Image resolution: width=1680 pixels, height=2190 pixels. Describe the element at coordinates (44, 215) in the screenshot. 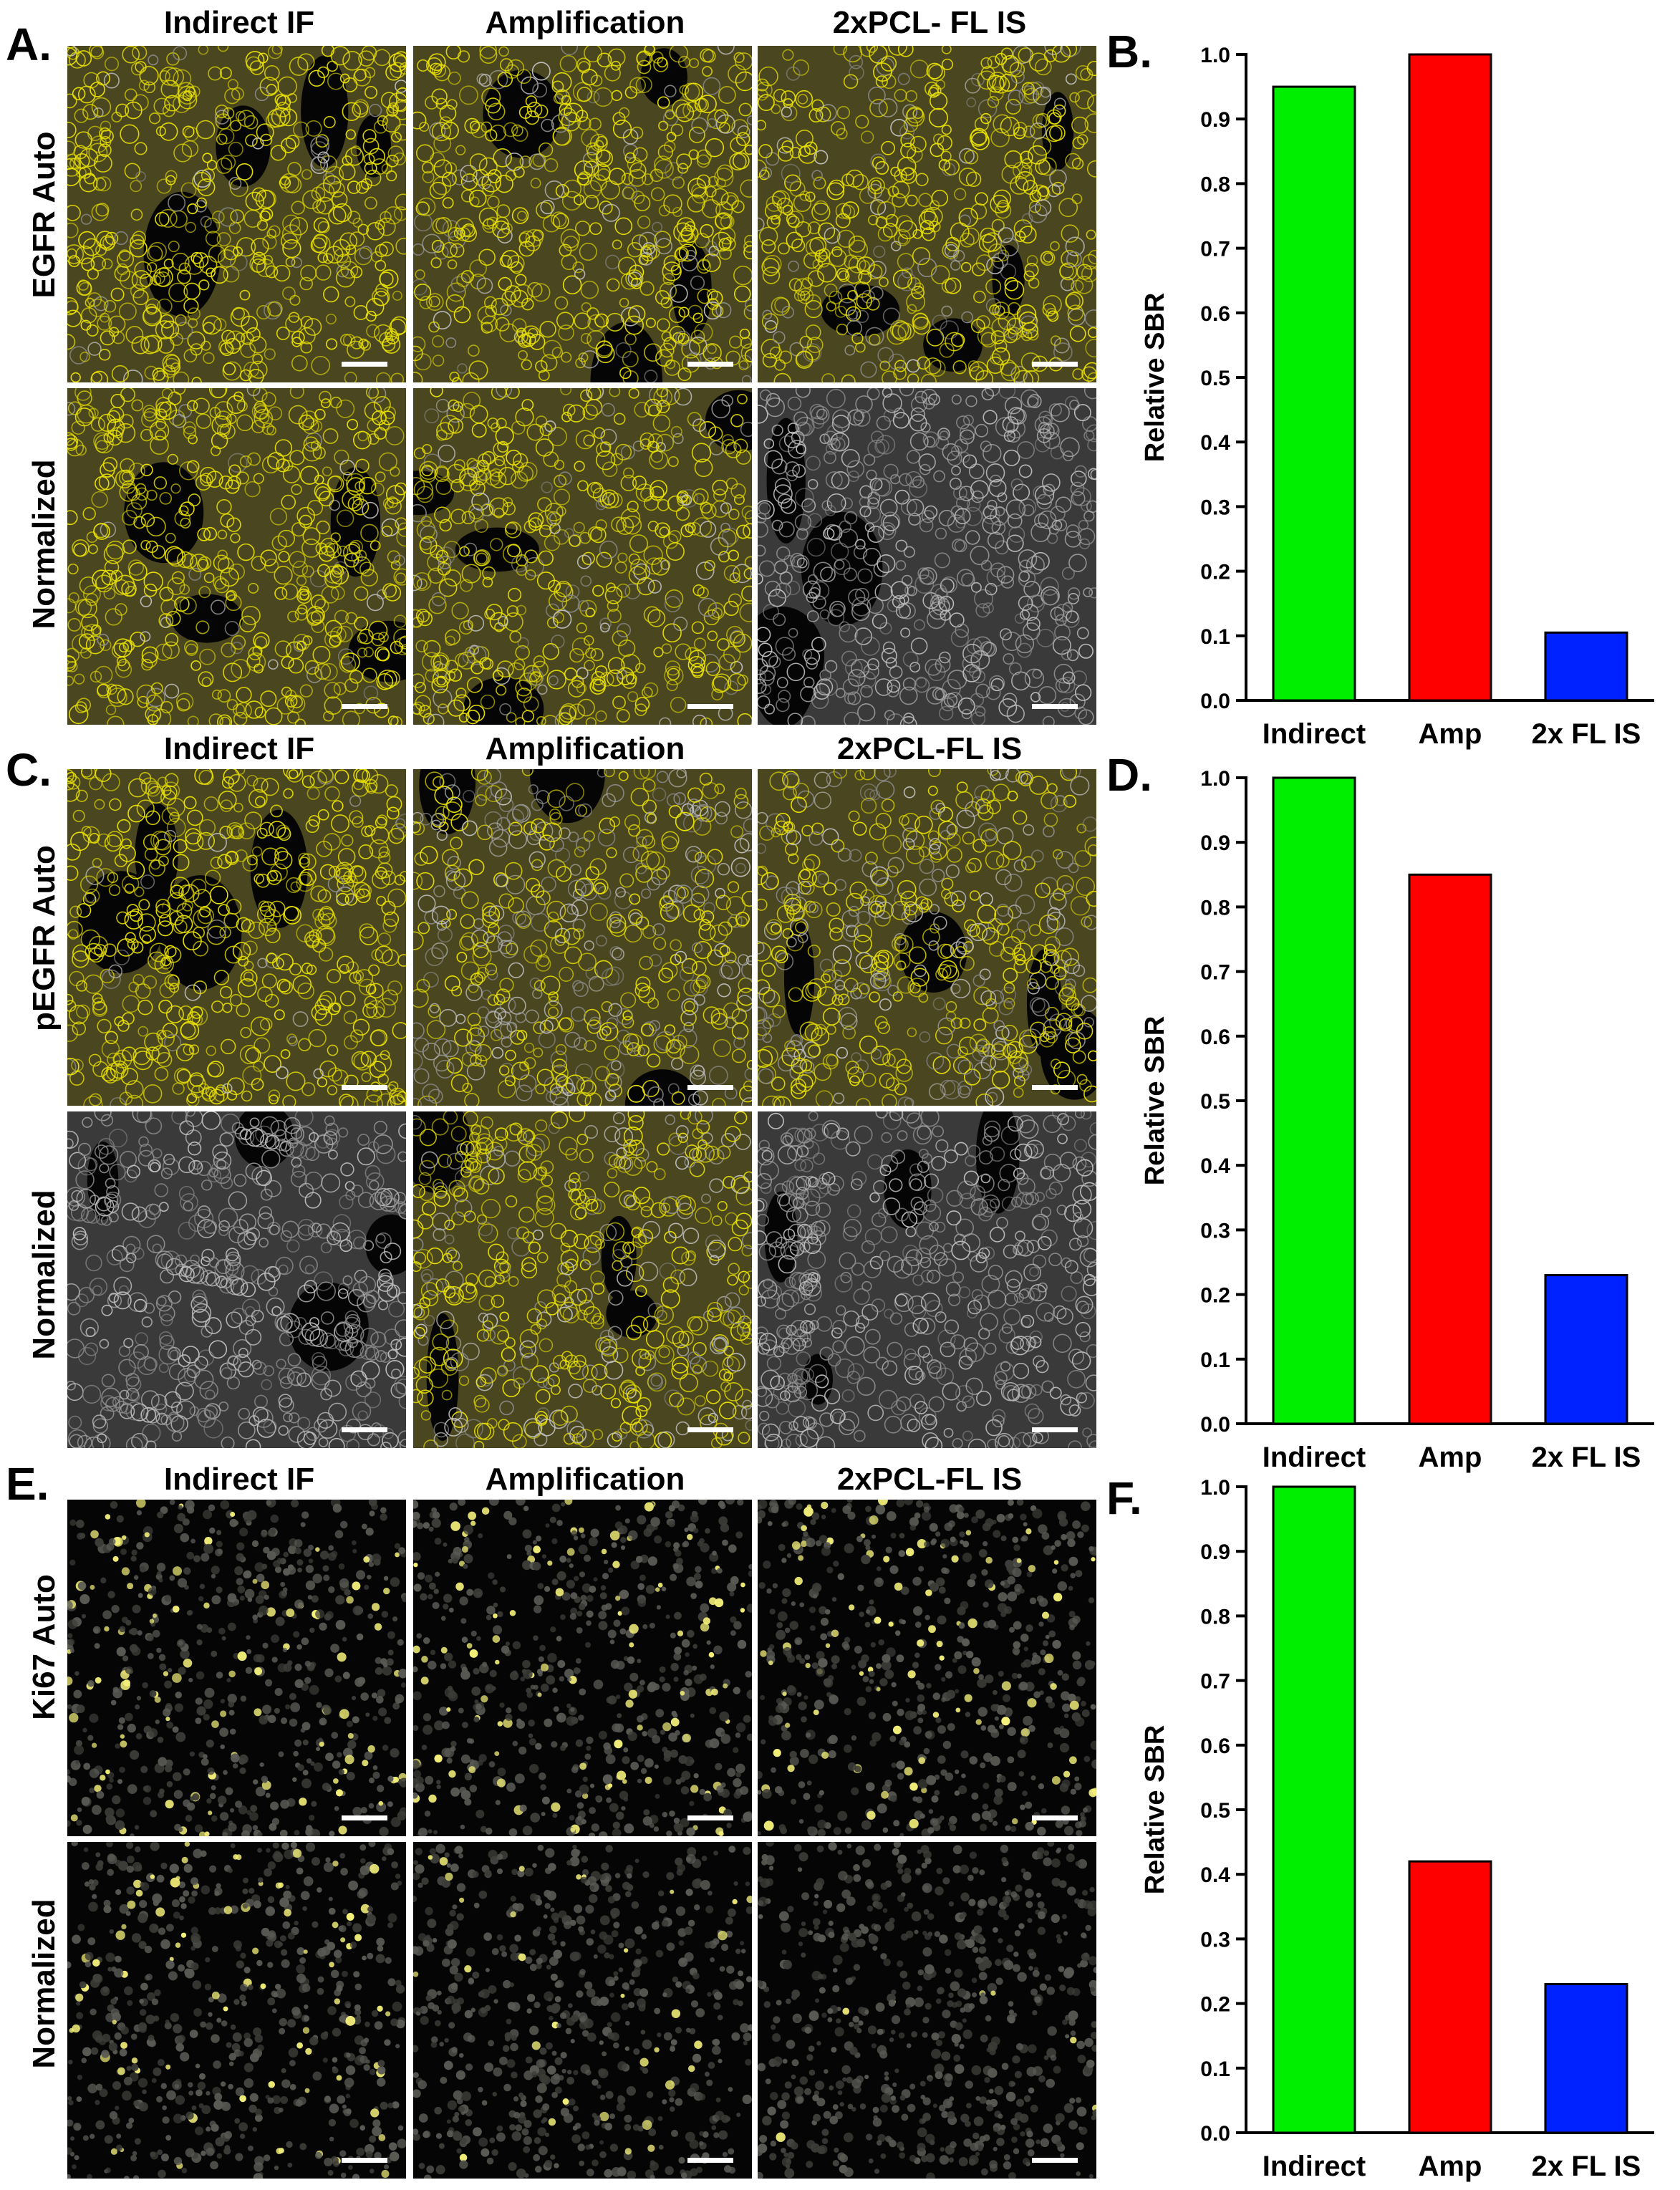

I see `row-label-a-1: EGFR Auto` at that location.